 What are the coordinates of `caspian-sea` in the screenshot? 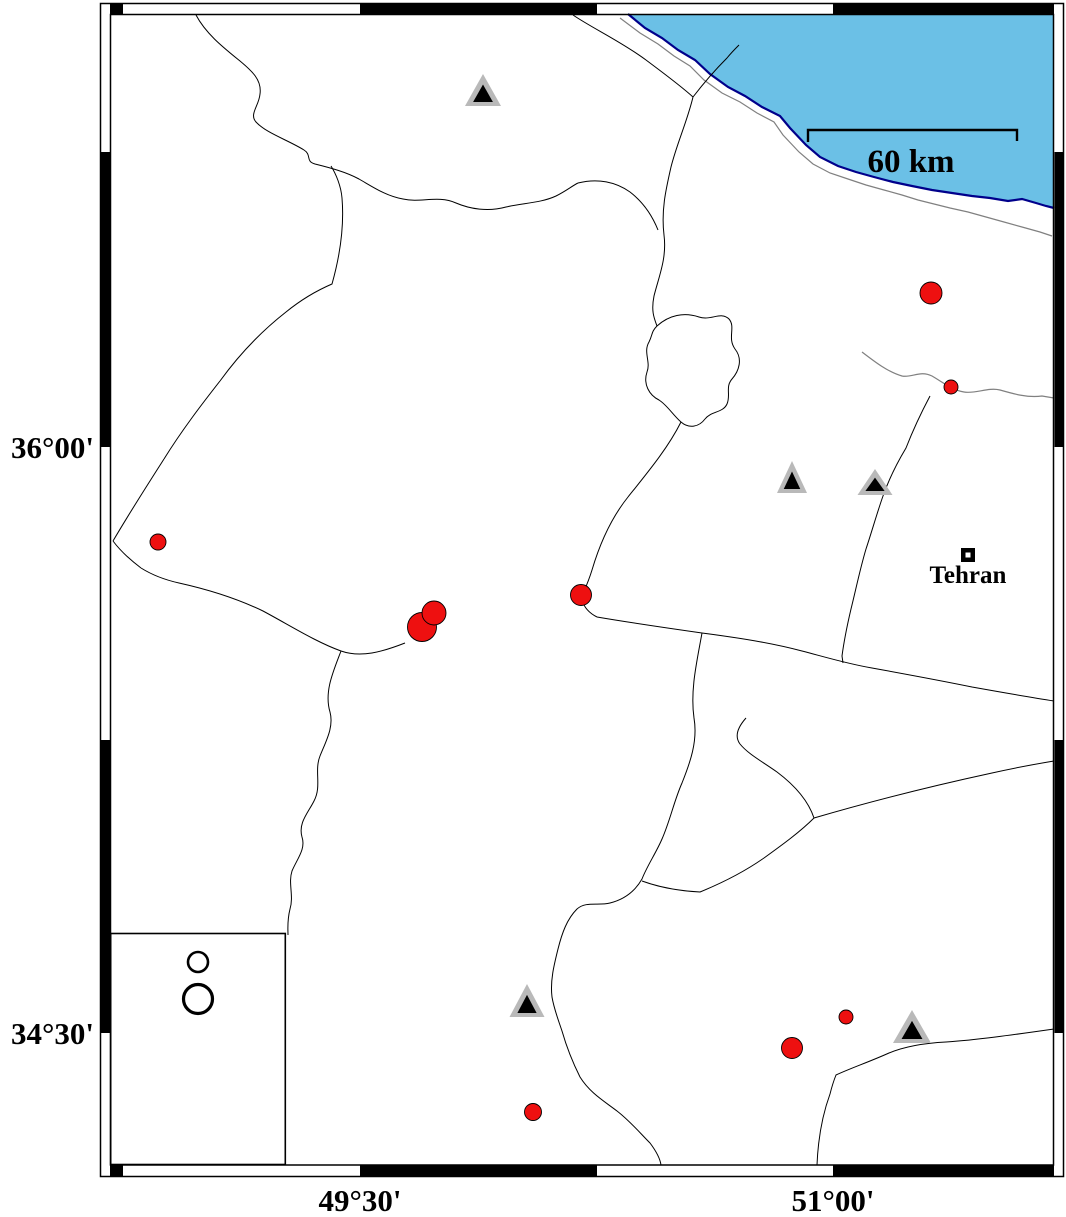 It's located at (841, 111).